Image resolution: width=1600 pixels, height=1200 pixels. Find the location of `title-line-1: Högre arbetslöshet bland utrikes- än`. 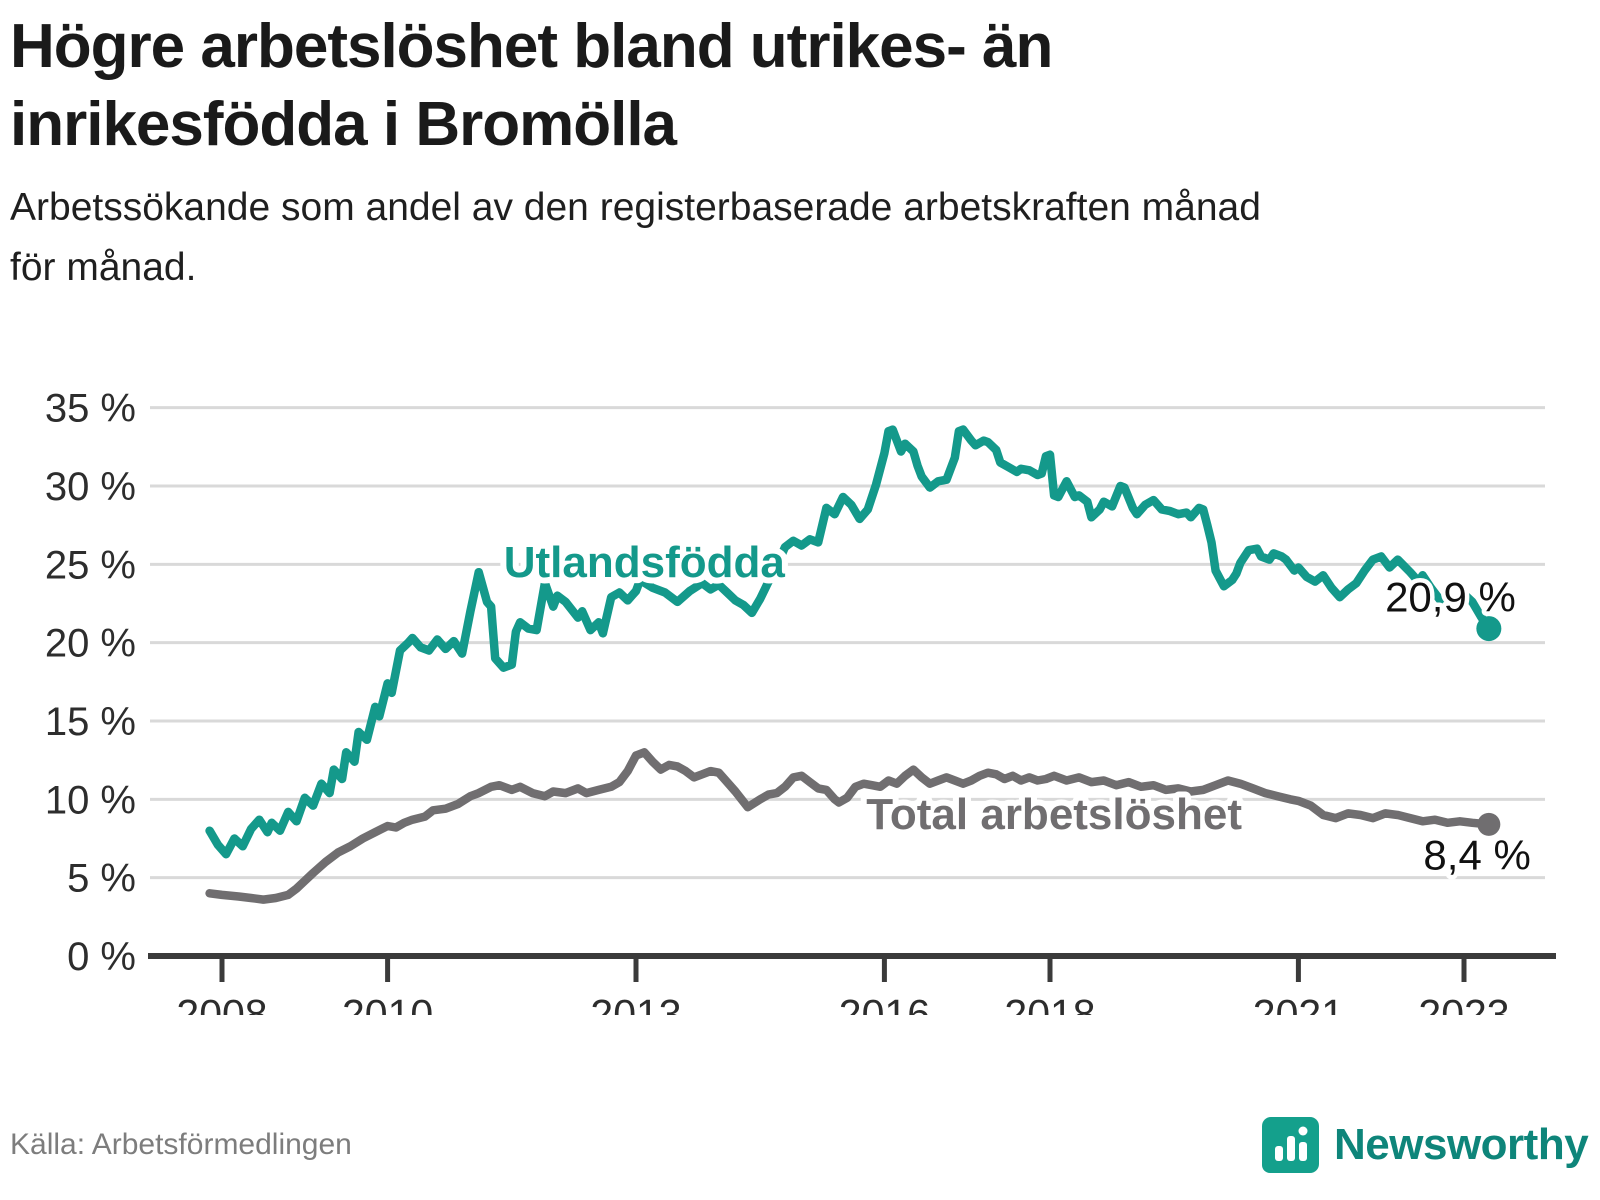

title-line-1: Högre arbetslöshet bland utrikes- än is located at coordinates (531, 46).